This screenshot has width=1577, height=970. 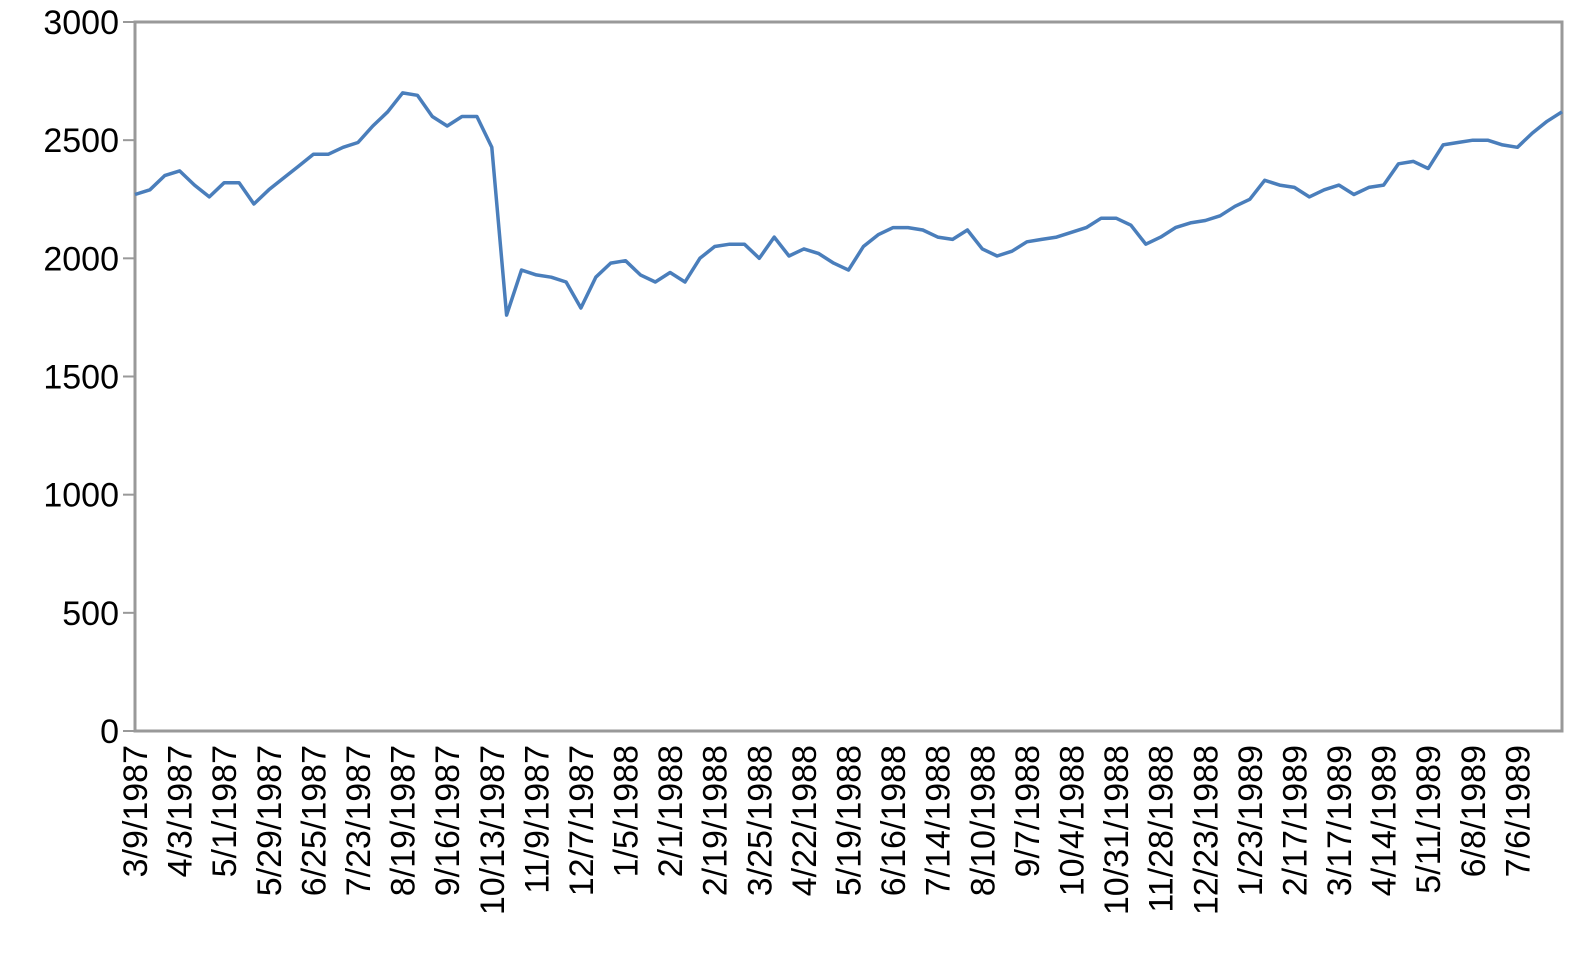 I want to click on x-tick-label: 5/11/1989, so click(x=1429, y=819).